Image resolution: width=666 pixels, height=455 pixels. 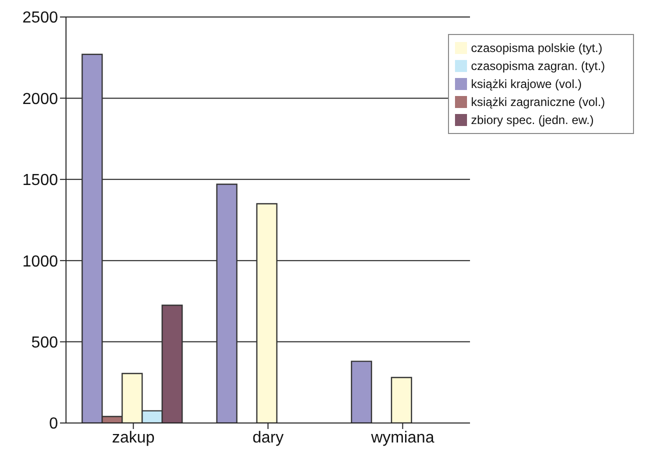 I want to click on y-tick-label: 500, so click(x=44, y=343).